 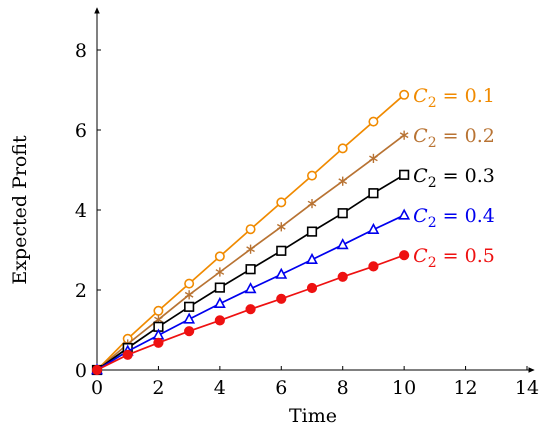 What do you see at coordinates (81, 211) in the screenshot?
I see `y-tick-label: 4` at bounding box center [81, 211].